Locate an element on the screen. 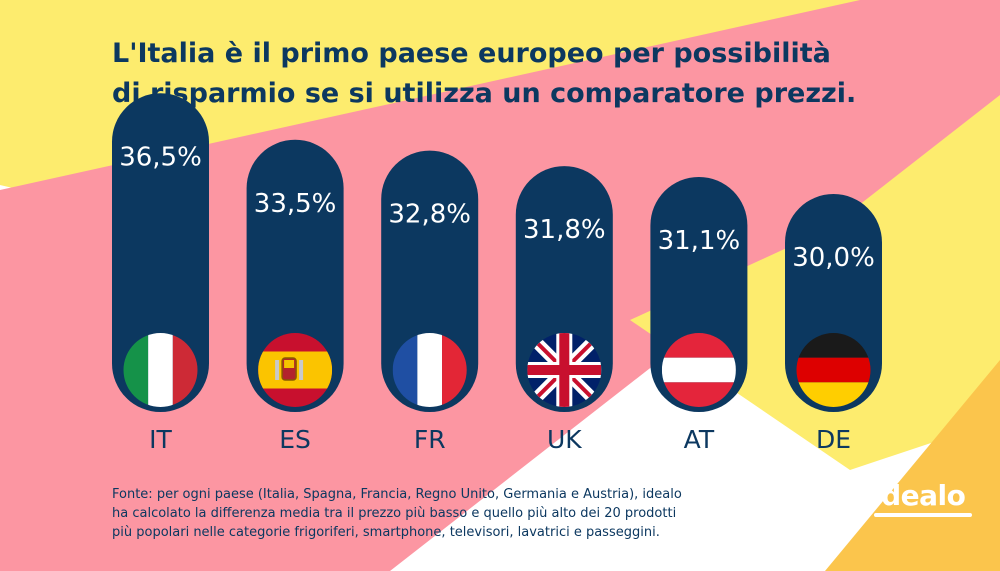 This screenshot has width=1000, height=571. bar-value-label: 32,8% is located at coordinates (429, 215).